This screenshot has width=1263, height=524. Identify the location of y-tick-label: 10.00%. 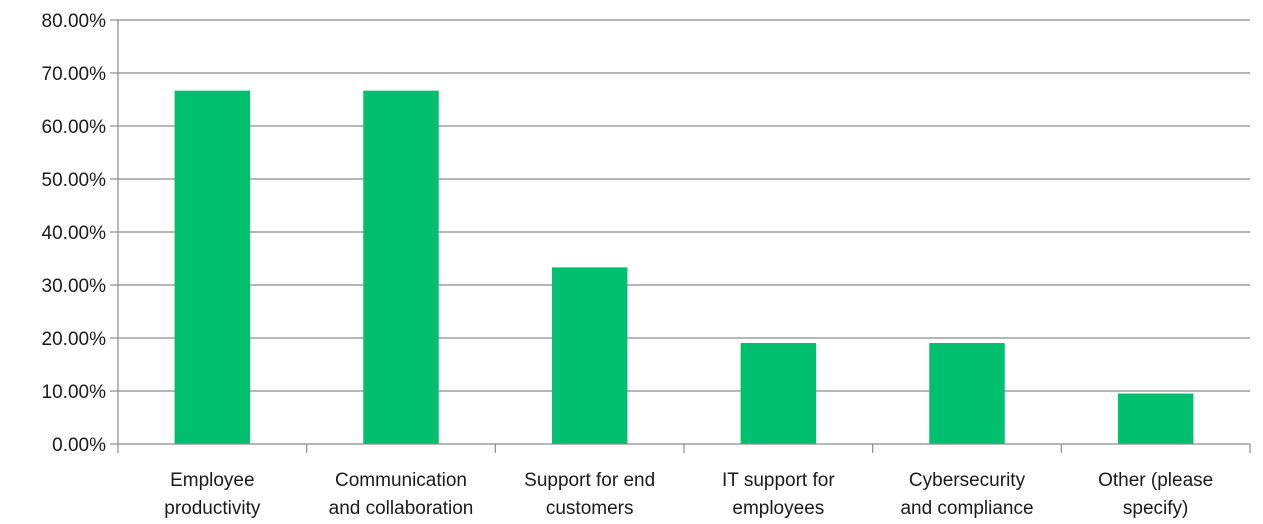
(74, 392).